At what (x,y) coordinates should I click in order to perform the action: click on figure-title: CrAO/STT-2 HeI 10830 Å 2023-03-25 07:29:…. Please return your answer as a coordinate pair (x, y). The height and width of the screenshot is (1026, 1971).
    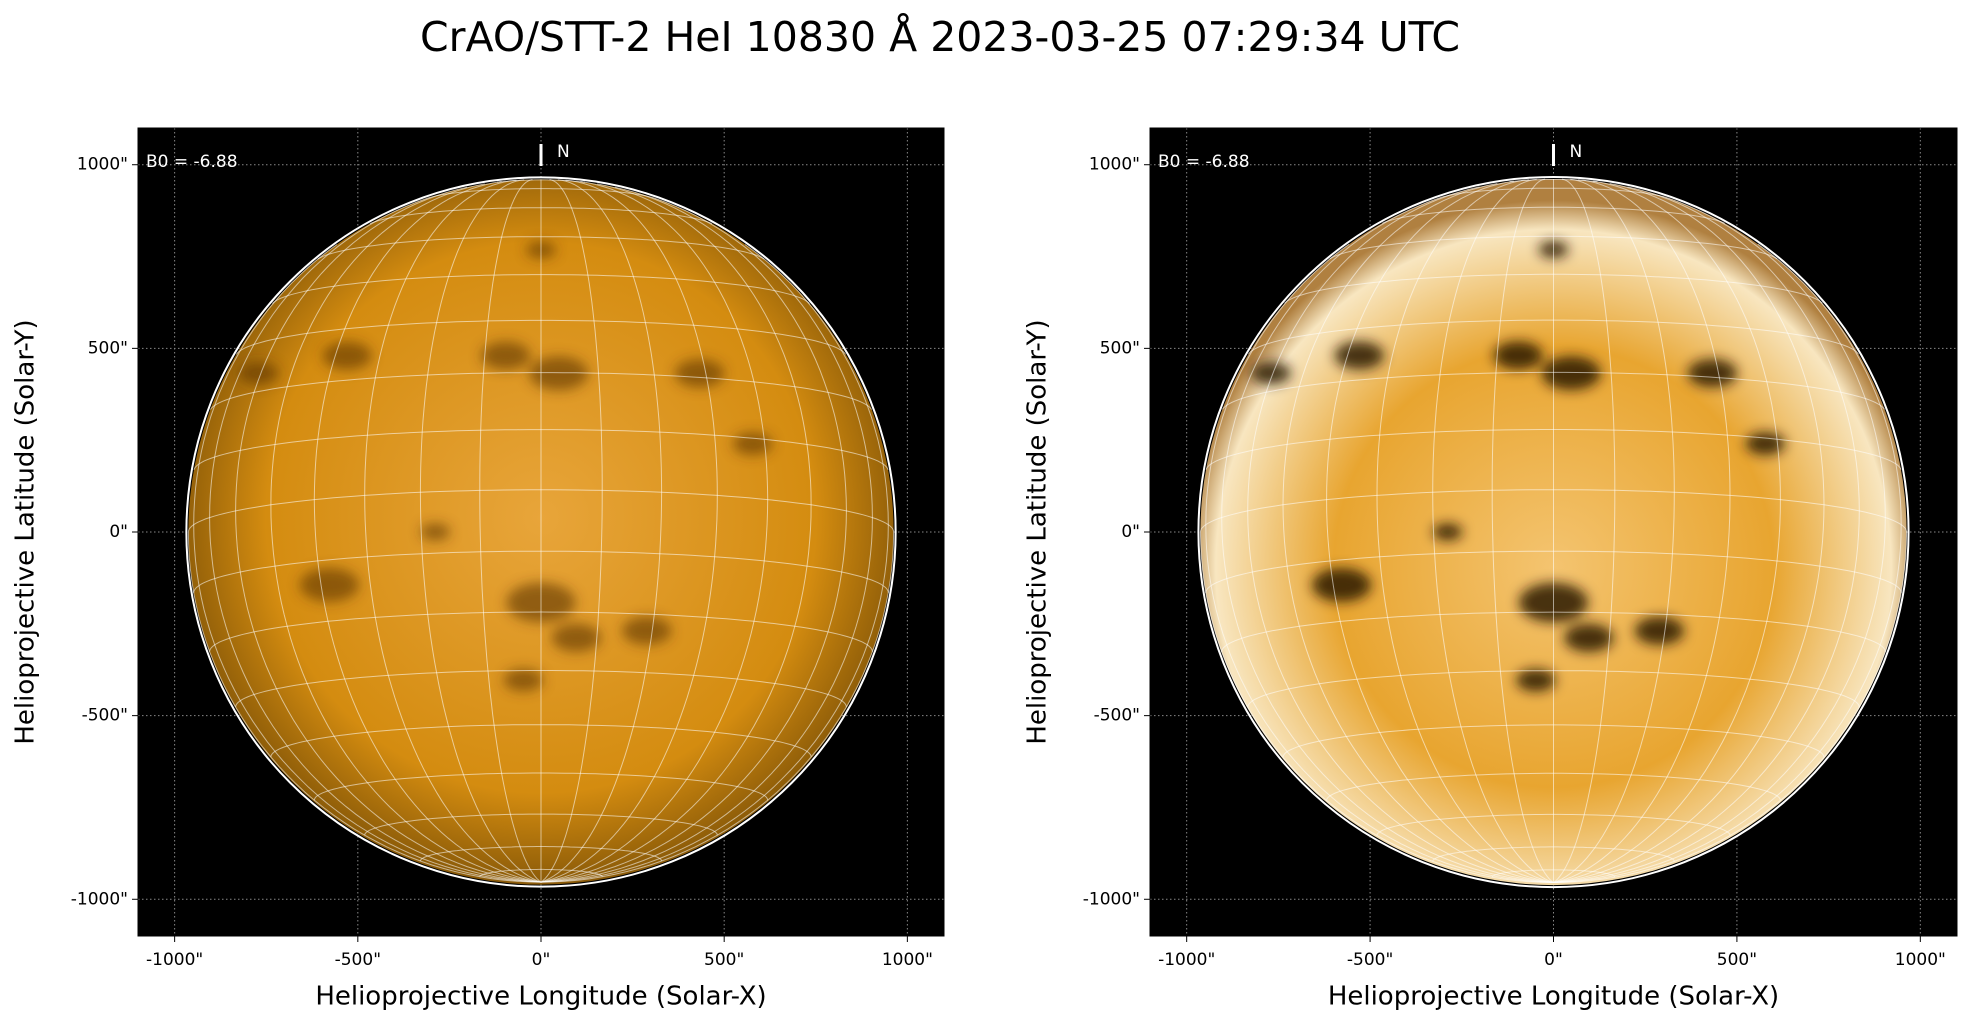
    Looking at the image, I should click on (940, 37).